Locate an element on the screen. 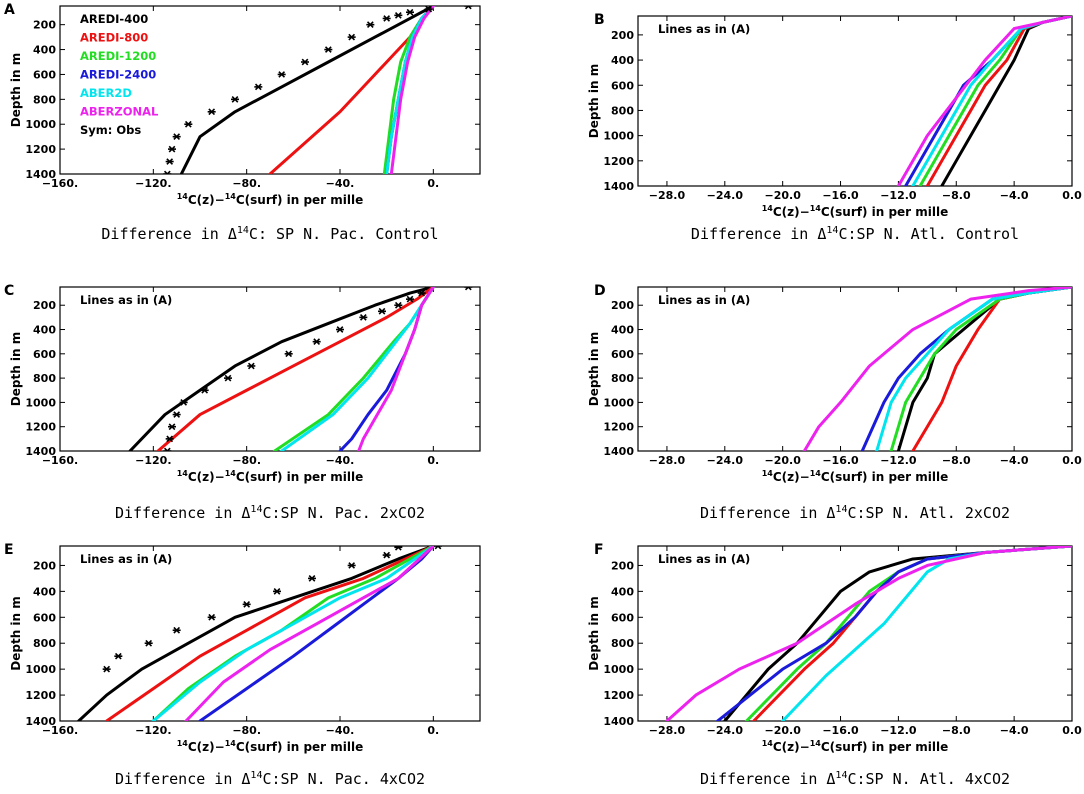  legend-entry: Sym: Obs is located at coordinates (110, 130).